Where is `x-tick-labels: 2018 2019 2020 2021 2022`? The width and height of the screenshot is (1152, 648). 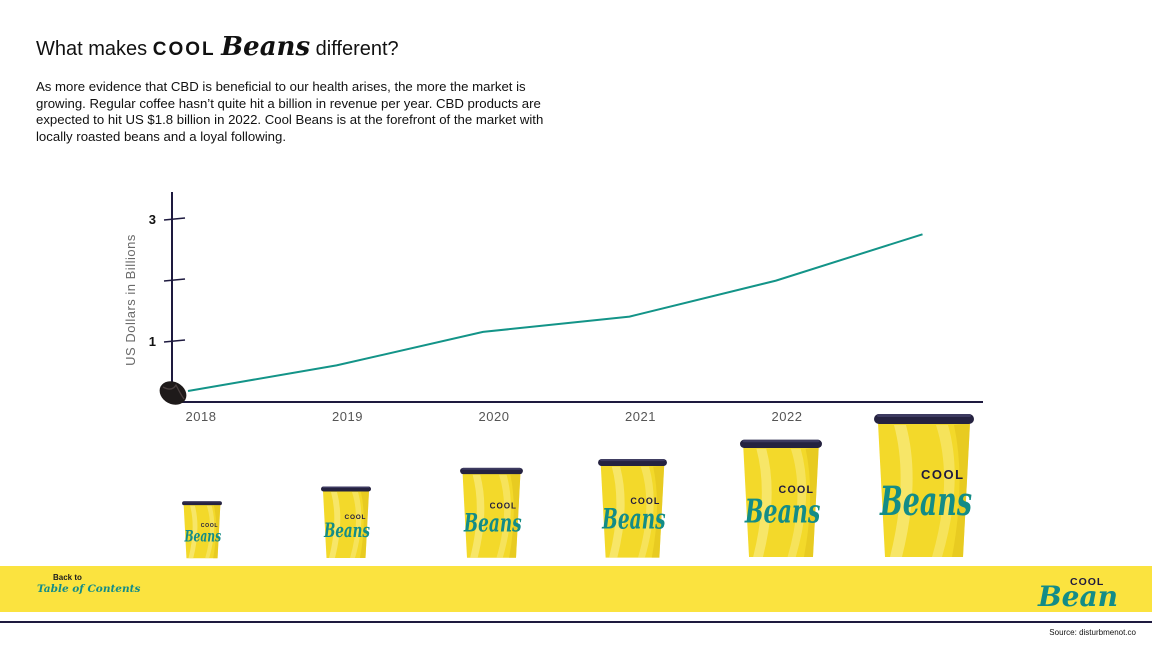 x-tick-labels: 2018 2019 2020 2021 2022 is located at coordinates (494, 416).